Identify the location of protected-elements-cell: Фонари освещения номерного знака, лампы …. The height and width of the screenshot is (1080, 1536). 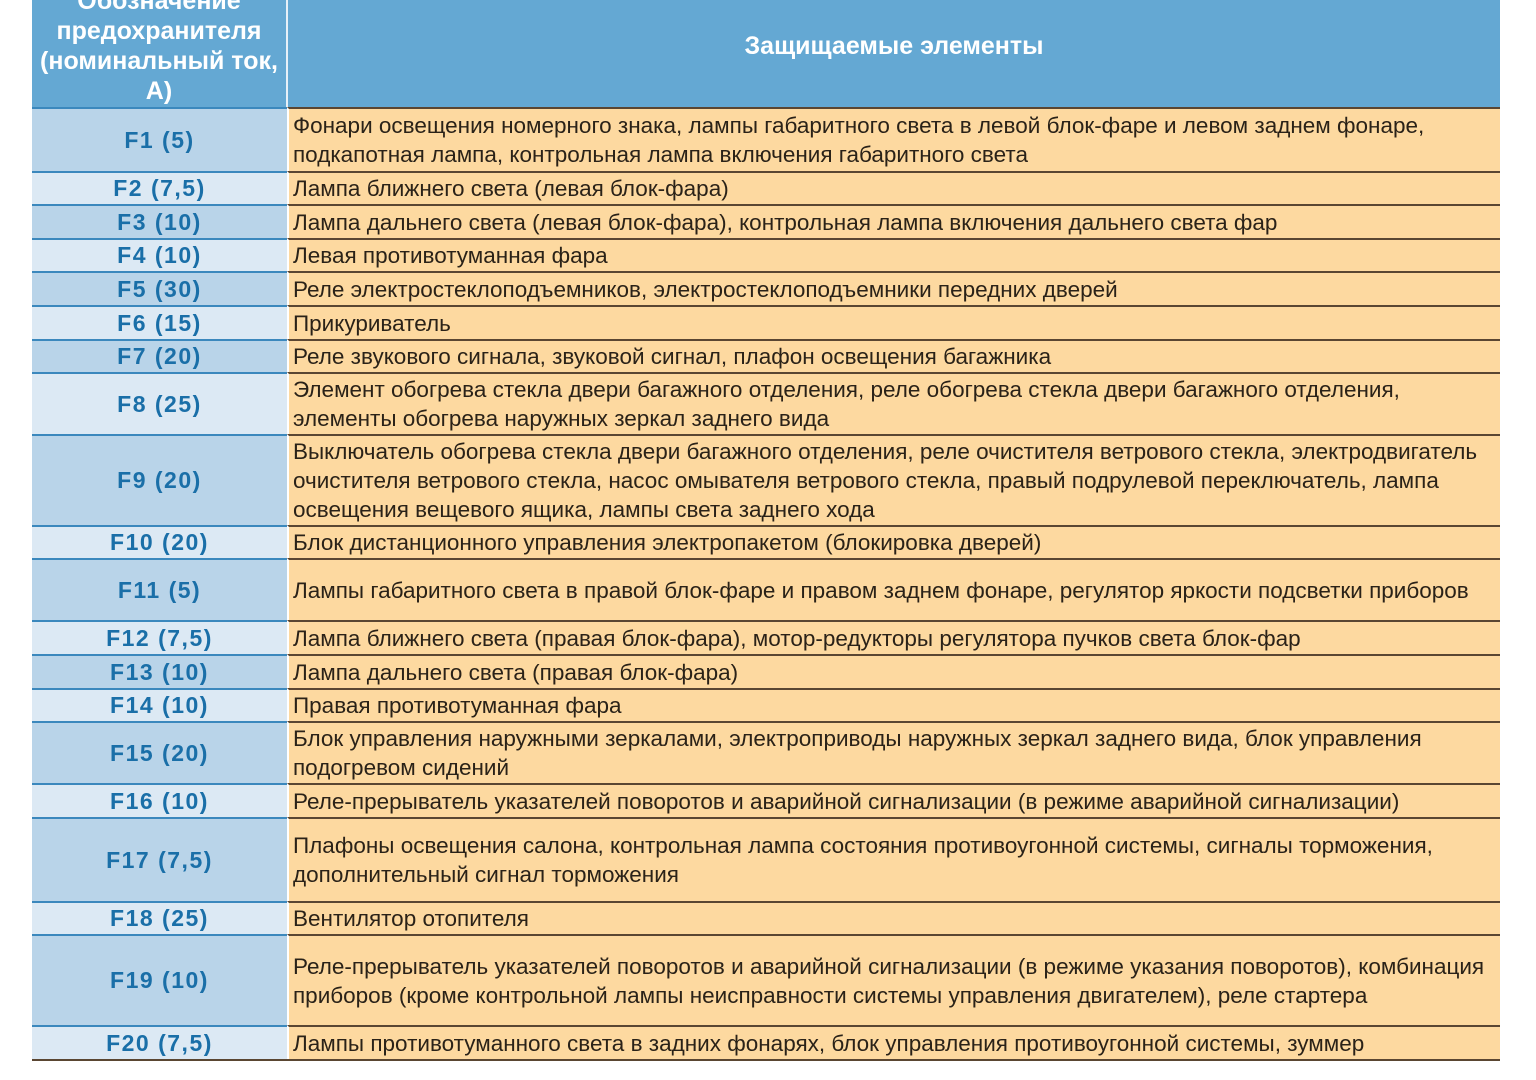
(893, 139).